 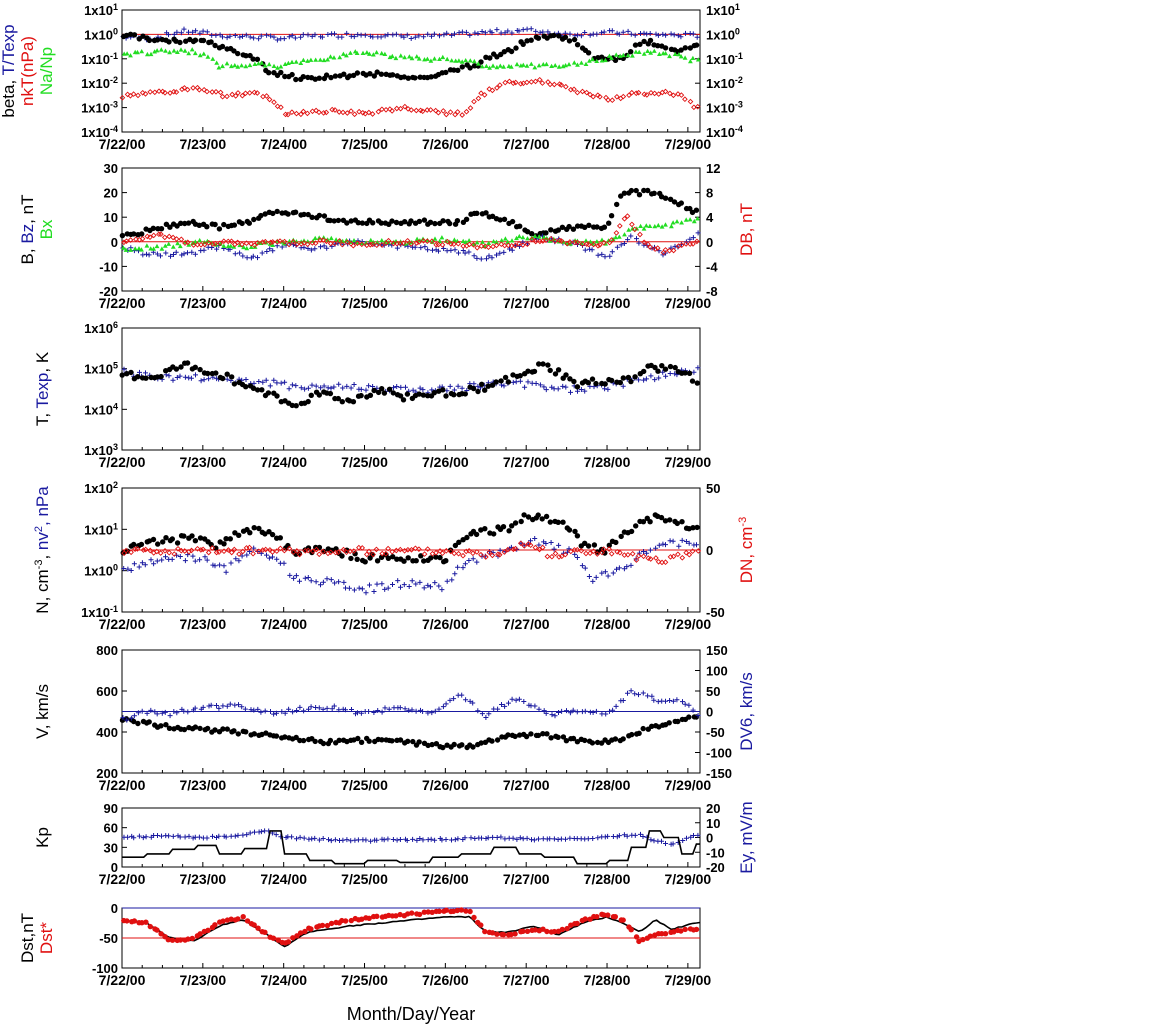 I want to click on y2-tick-label: -8, so click(x=712, y=291).